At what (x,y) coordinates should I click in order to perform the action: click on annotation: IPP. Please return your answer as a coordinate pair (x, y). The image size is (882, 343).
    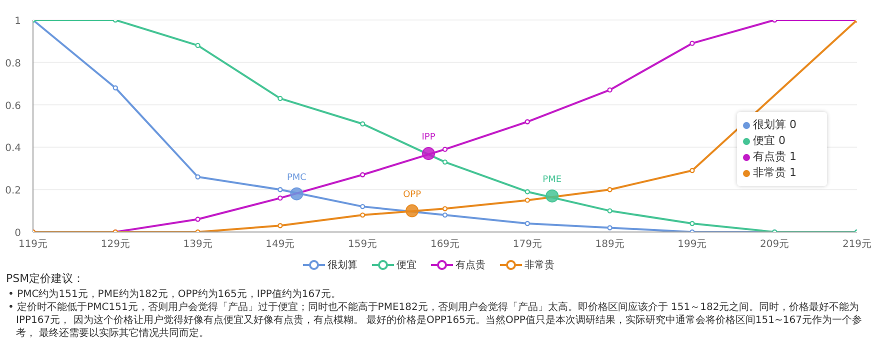
    Looking at the image, I should click on (429, 137).